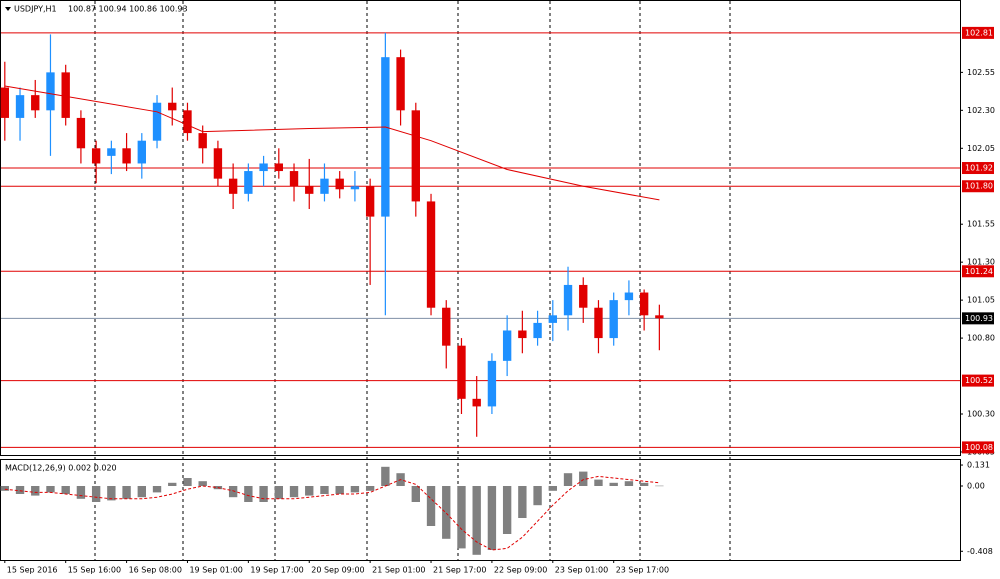 The height and width of the screenshot is (579, 1000). I want to click on moving-average, so click(332, 143).